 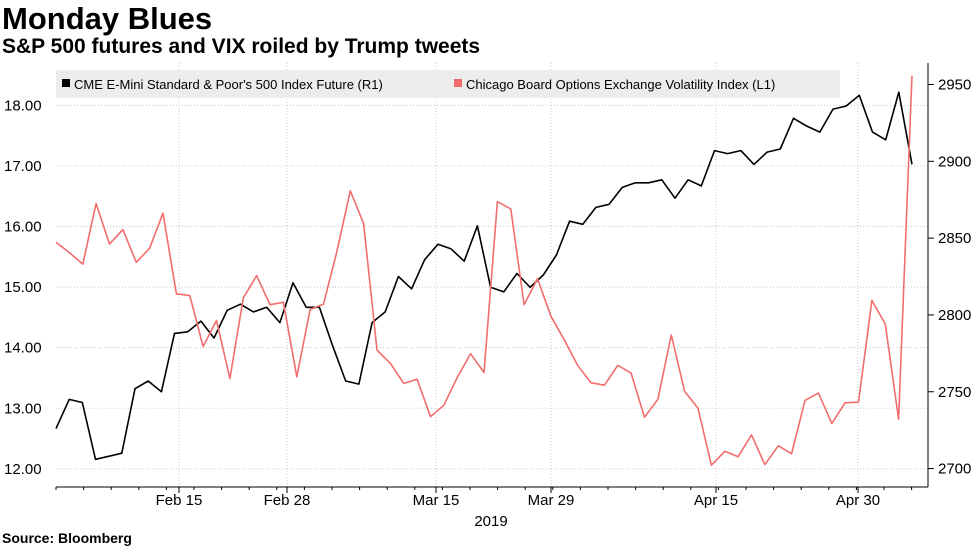 What do you see at coordinates (436, 500) in the screenshot?
I see `x-tick-label: Mar 15` at bounding box center [436, 500].